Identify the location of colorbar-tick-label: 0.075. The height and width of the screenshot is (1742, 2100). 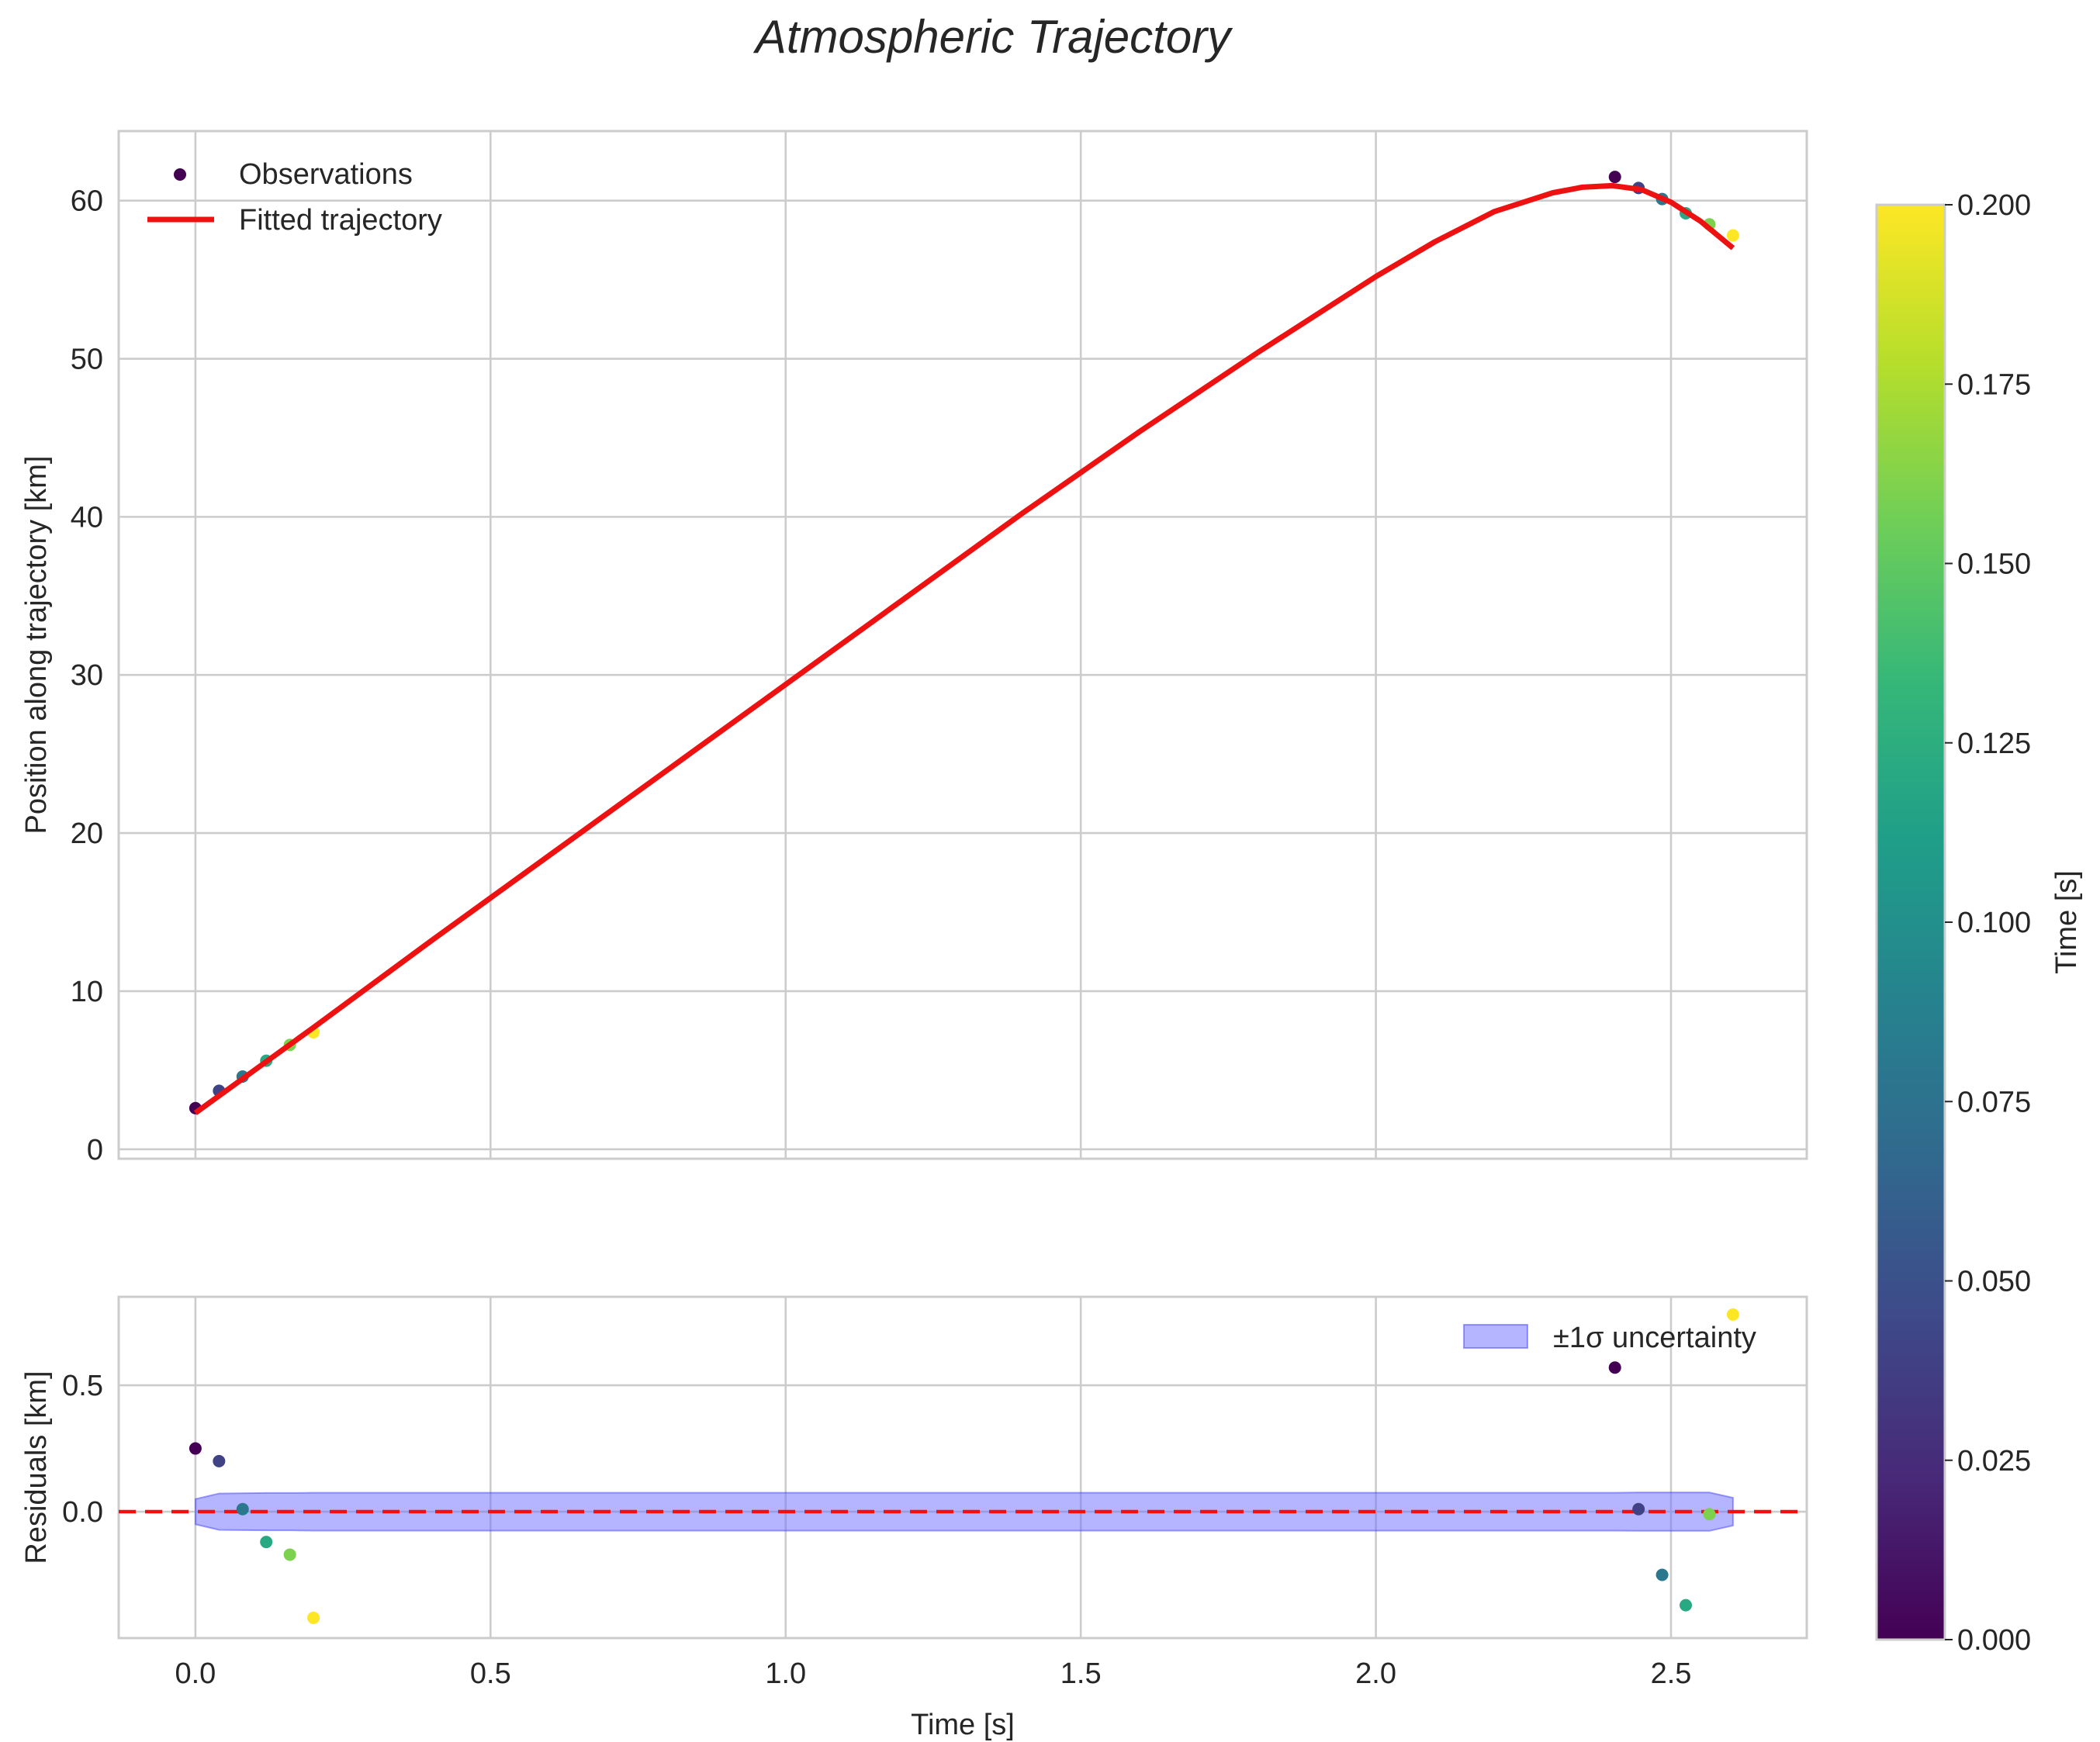
(1994, 1102).